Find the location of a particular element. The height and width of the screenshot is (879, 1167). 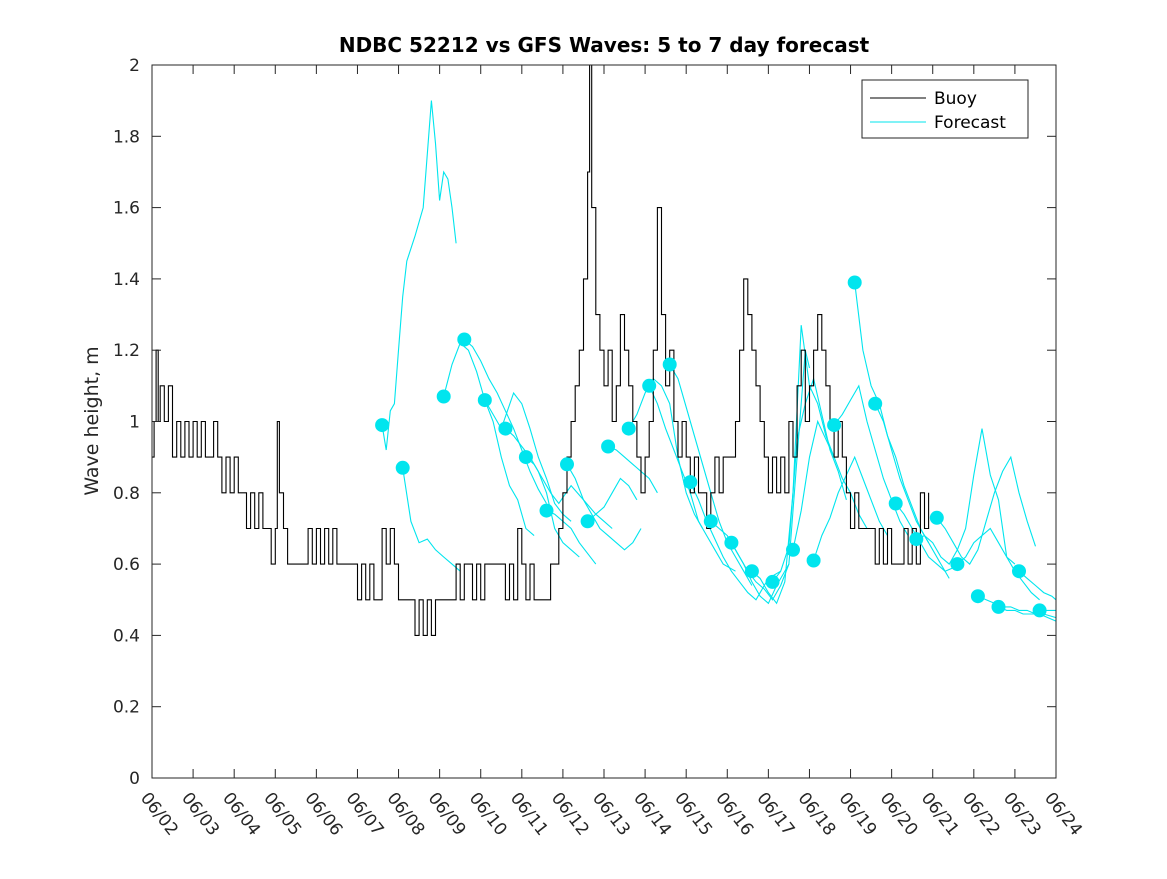

y-tick-label: 2 is located at coordinates (134, 66).